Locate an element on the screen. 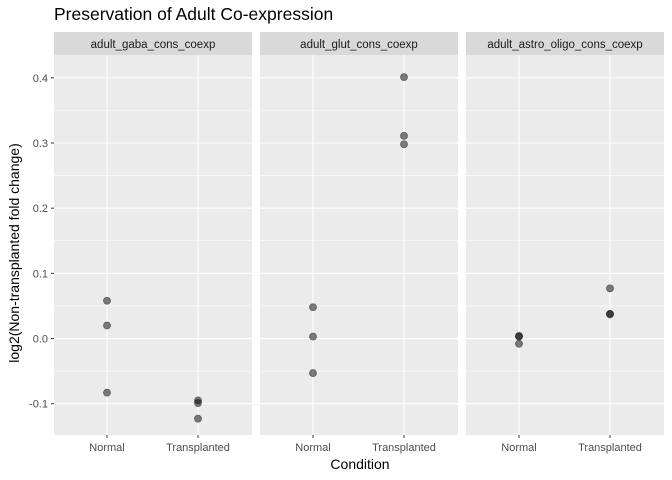 The width and height of the screenshot is (672, 480). y-tick-label: 0.1 is located at coordinates (40, 274).